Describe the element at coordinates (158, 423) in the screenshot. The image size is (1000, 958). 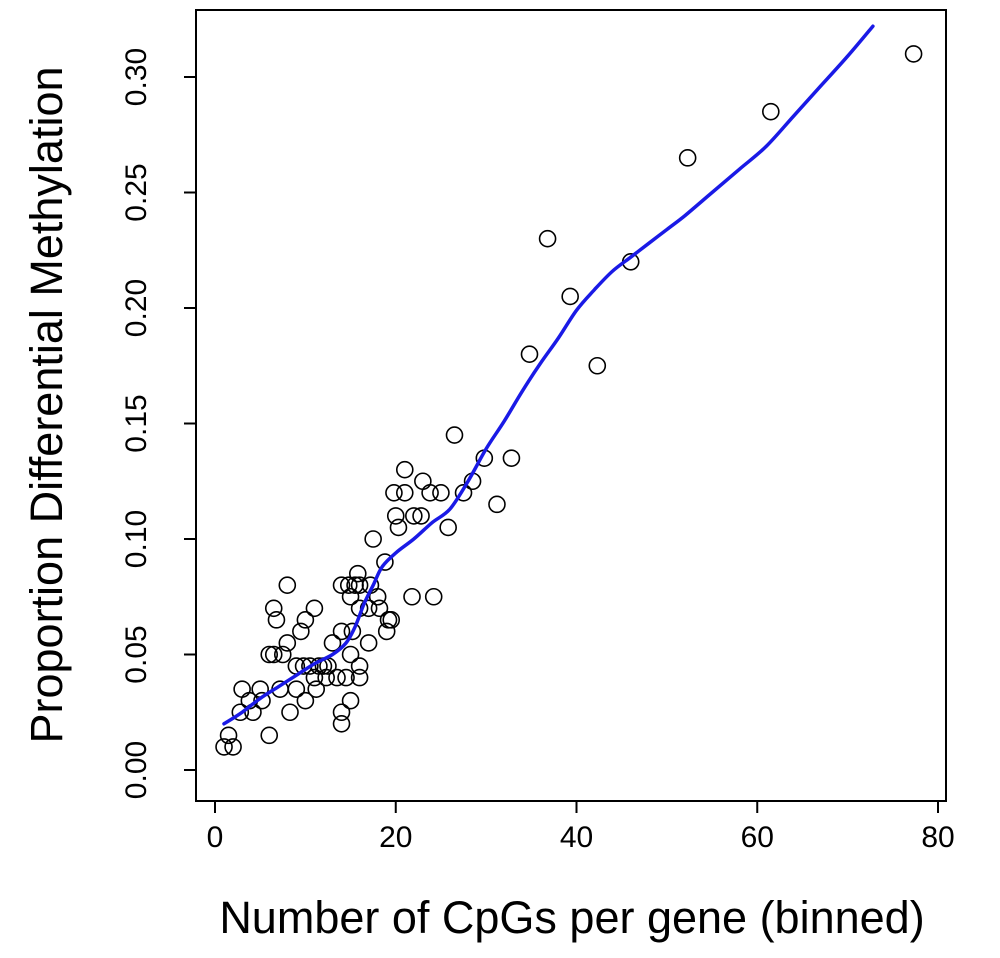
I see `y-axis: 0.00 0.05 0.10 0.15 0.20 0.25 0.30` at that location.